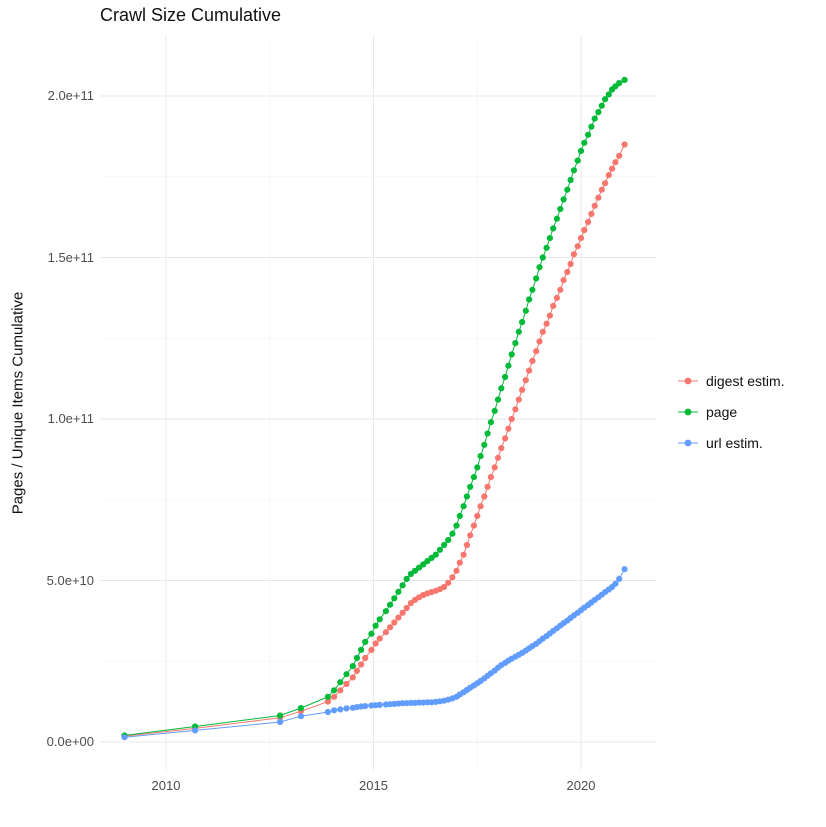 This screenshot has height=827, width=826. Describe the element at coordinates (688, 381) in the screenshot. I see `legend-key-icon-digest-estim` at that location.